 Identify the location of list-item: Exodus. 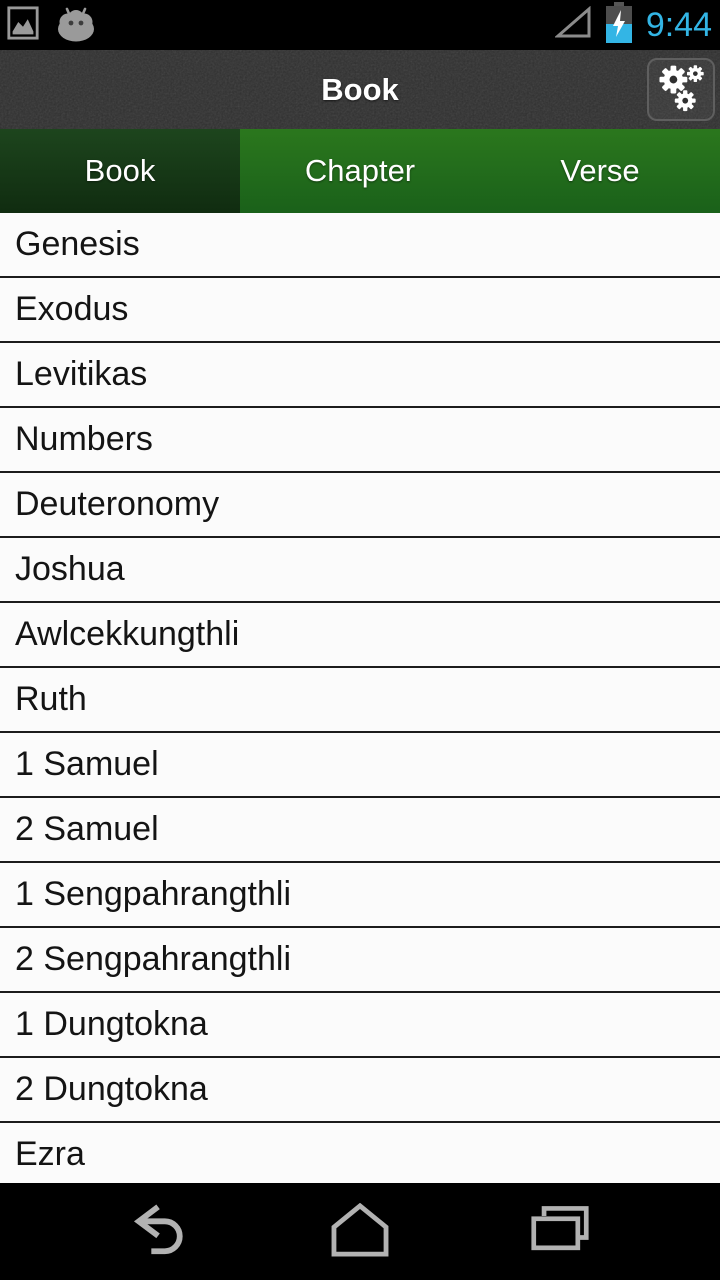
(360, 310).